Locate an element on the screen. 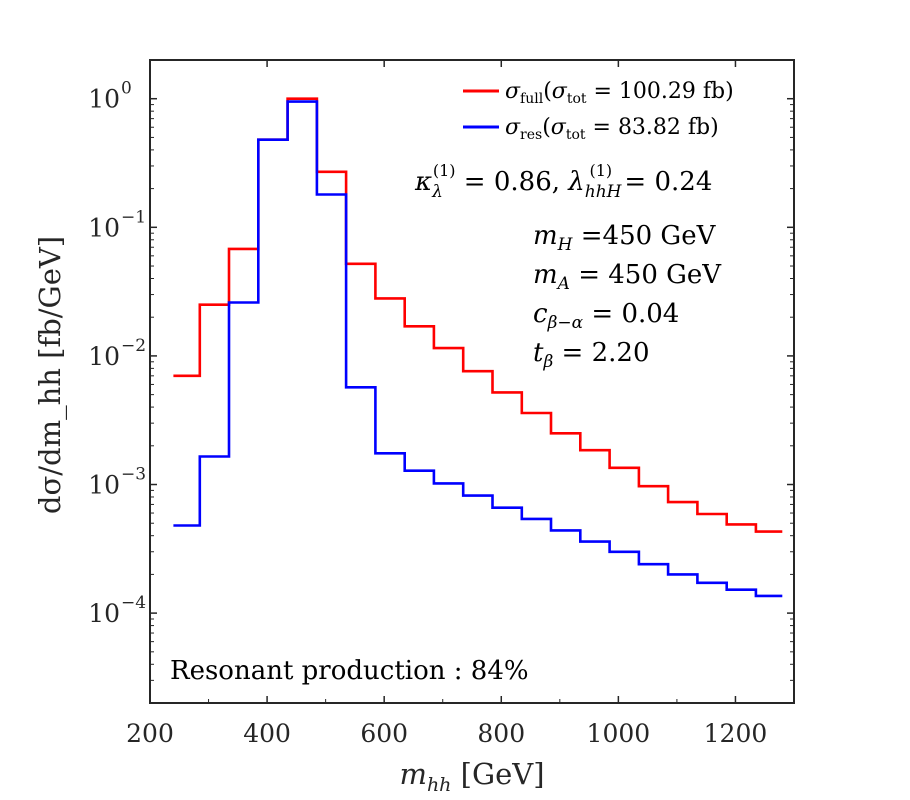  y-tick-exponent: 0 is located at coordinates (126, 89).